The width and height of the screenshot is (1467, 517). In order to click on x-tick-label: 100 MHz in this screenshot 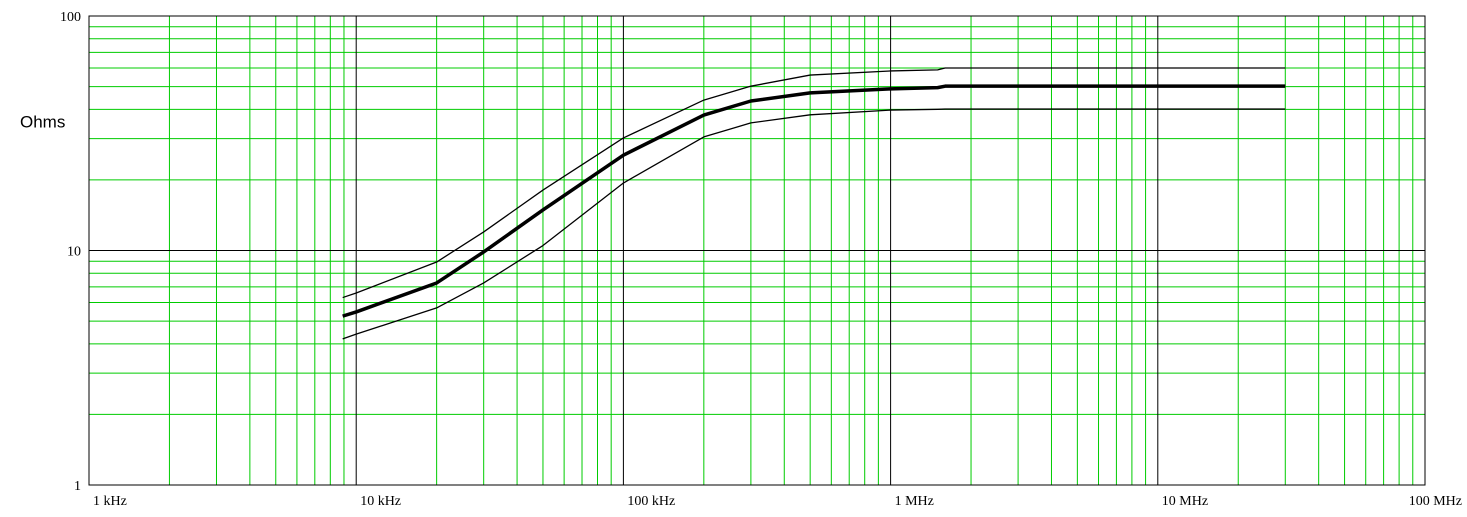, I will do `click(1435, 501)`.